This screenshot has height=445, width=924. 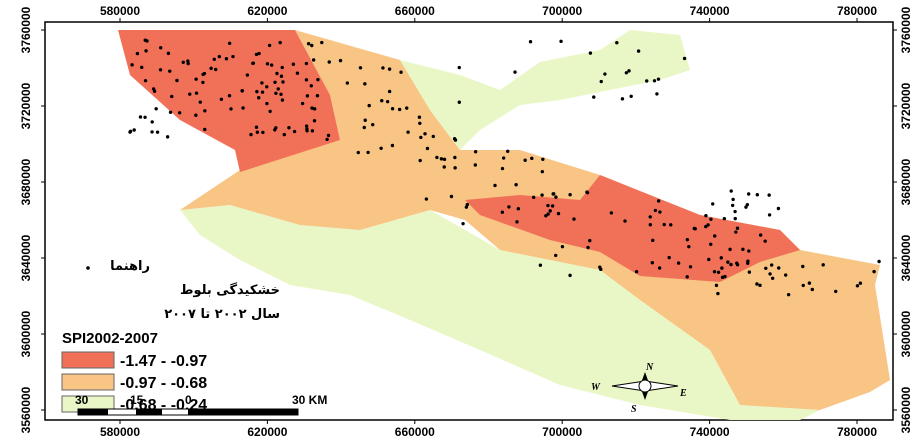 I want to click on y-tick-label: 3720000, so click(x=26, y=105).